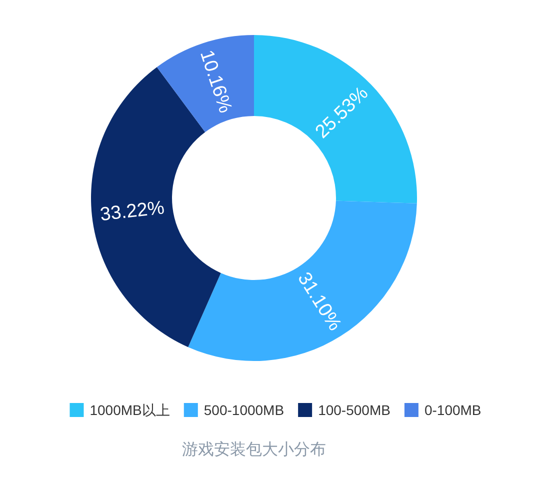 The height and width of the screenshot is (484, 551). What do you see at coordinates (254, 449) in the screenshot?
I see `text: 游戏安装包大小分布` at bounding box center [254, 449].